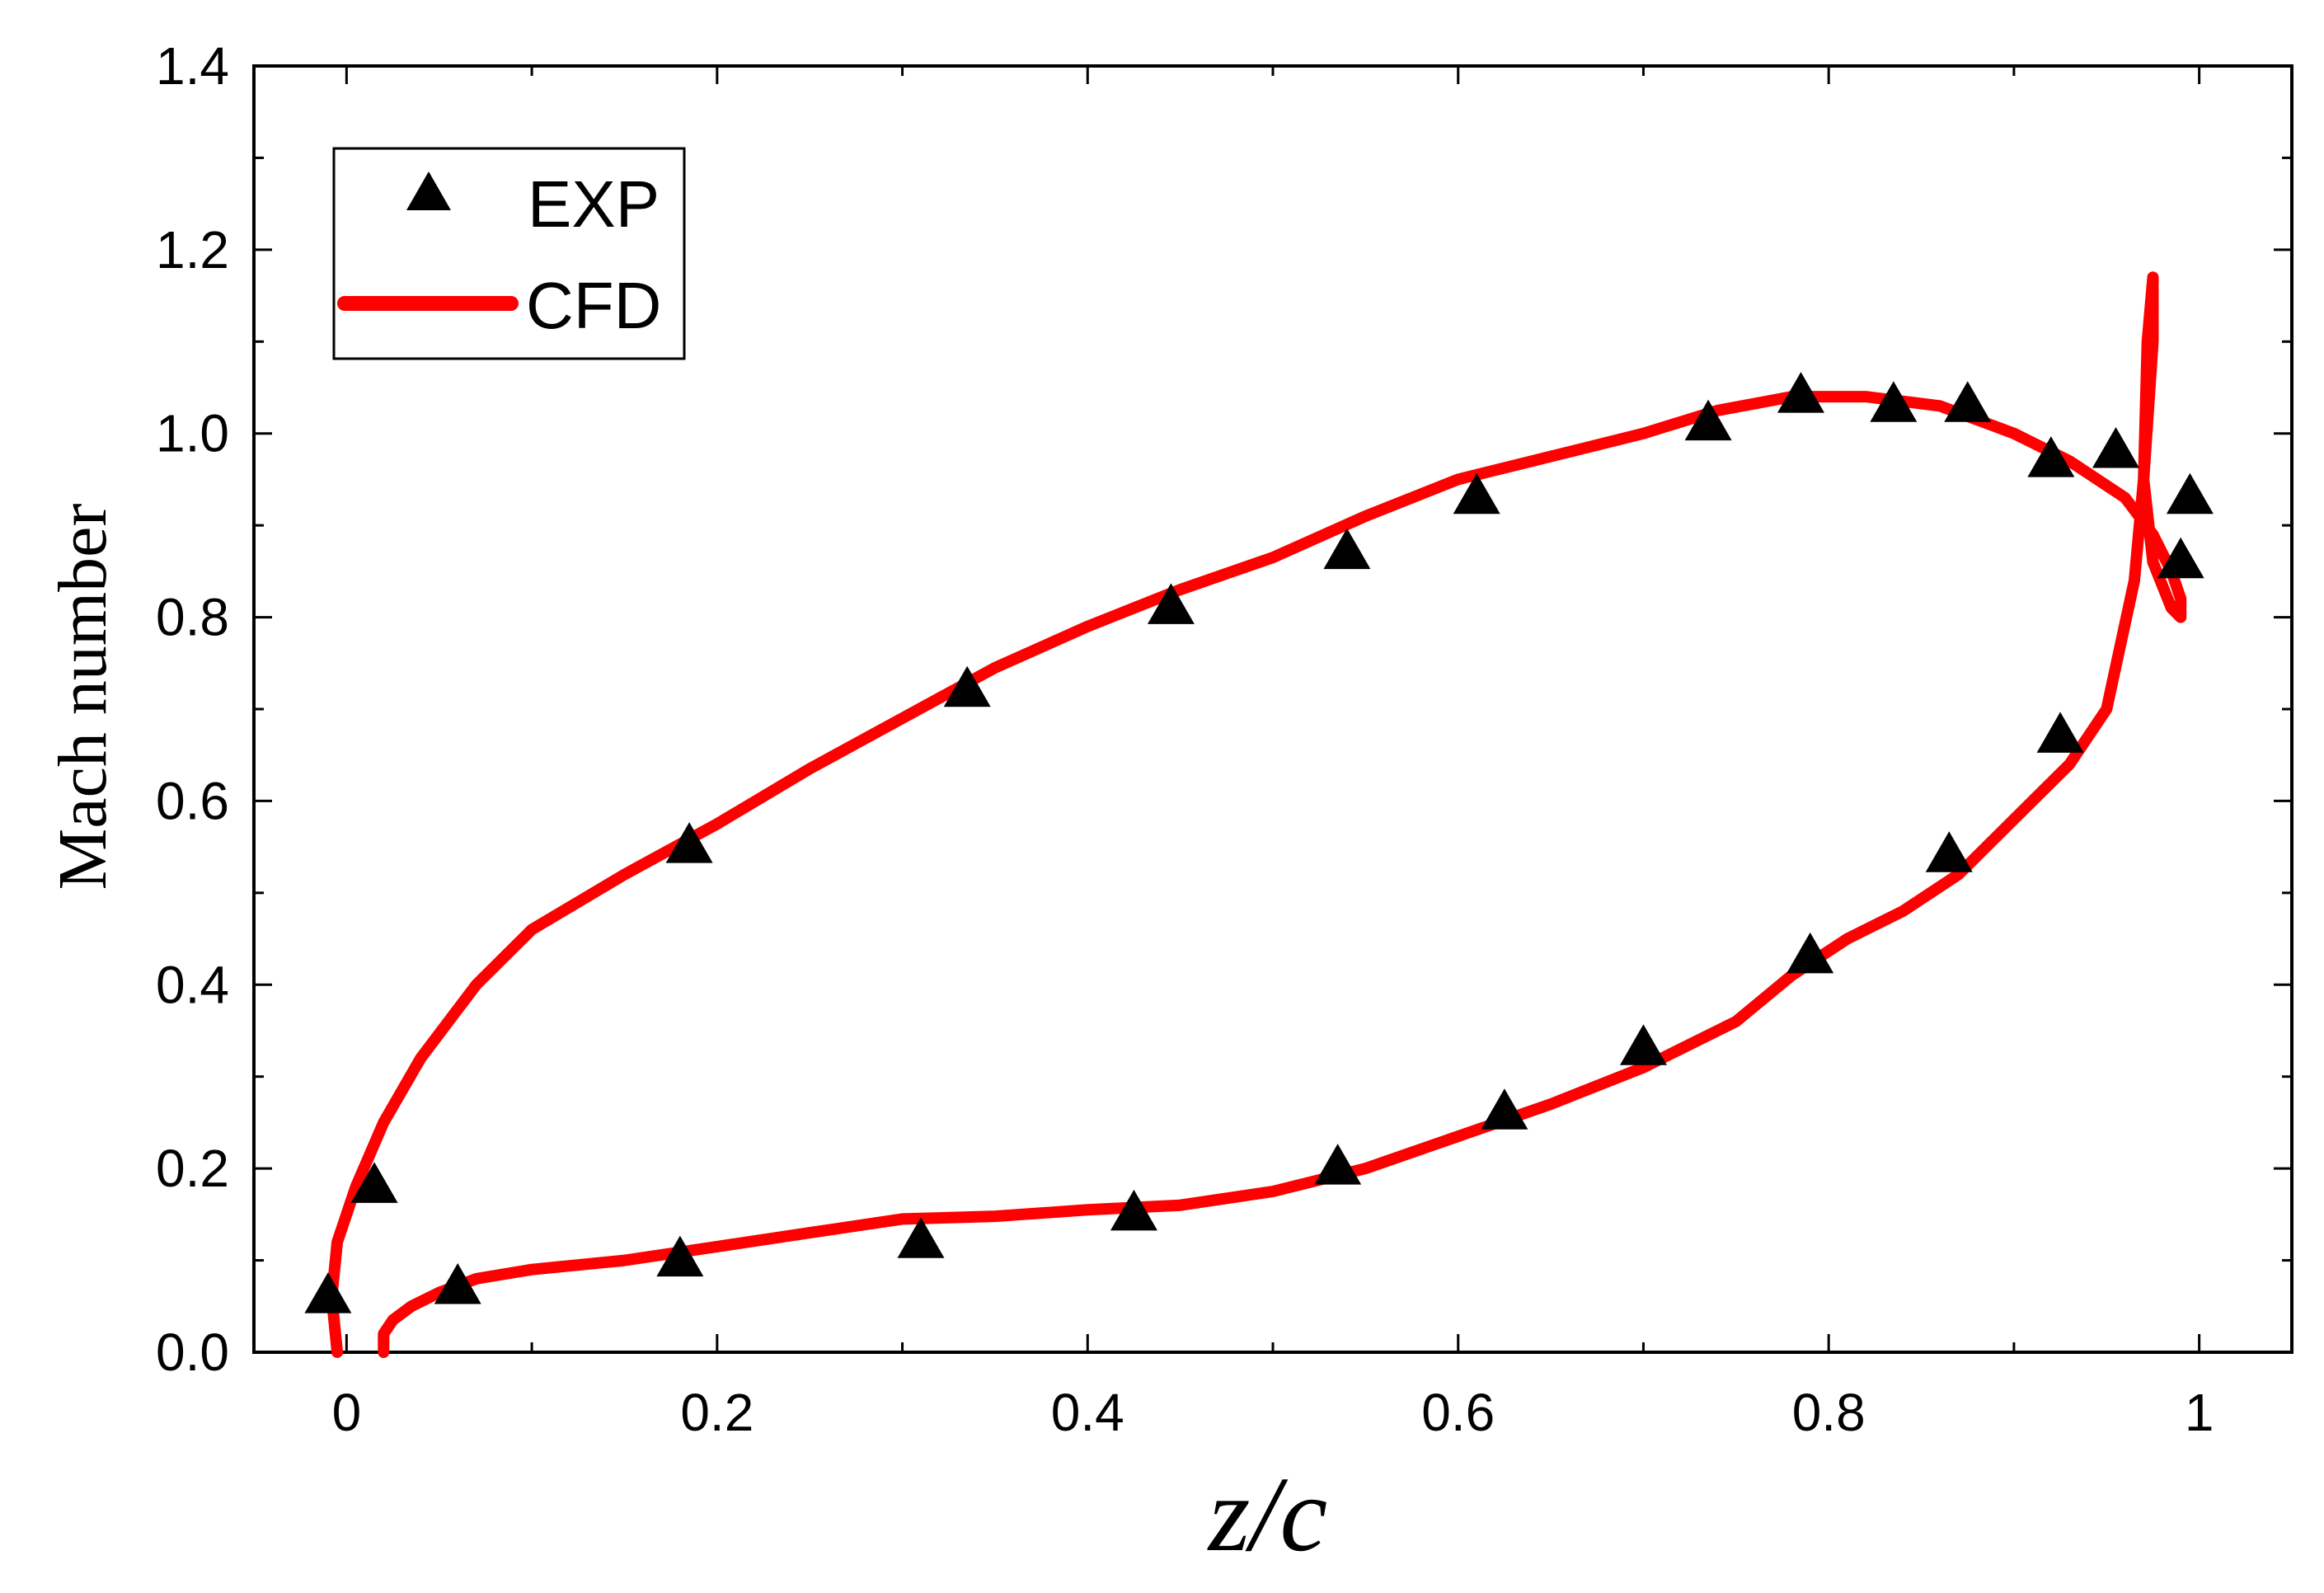  Describe the element at coordinates (347, 1412) in the screenshot. I see `x-tick-label: 0` at that location.